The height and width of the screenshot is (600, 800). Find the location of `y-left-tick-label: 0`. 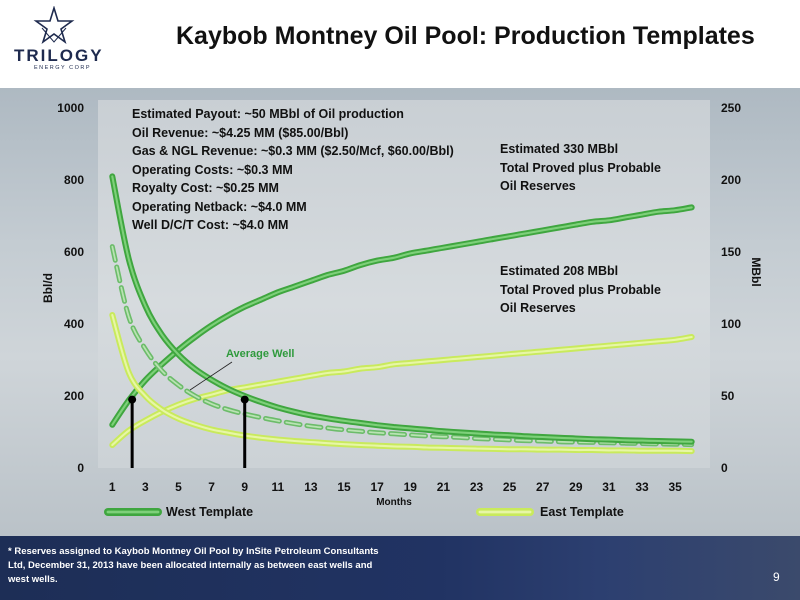

y-left-tick-label: 0 is located at coordinates (80, 468).